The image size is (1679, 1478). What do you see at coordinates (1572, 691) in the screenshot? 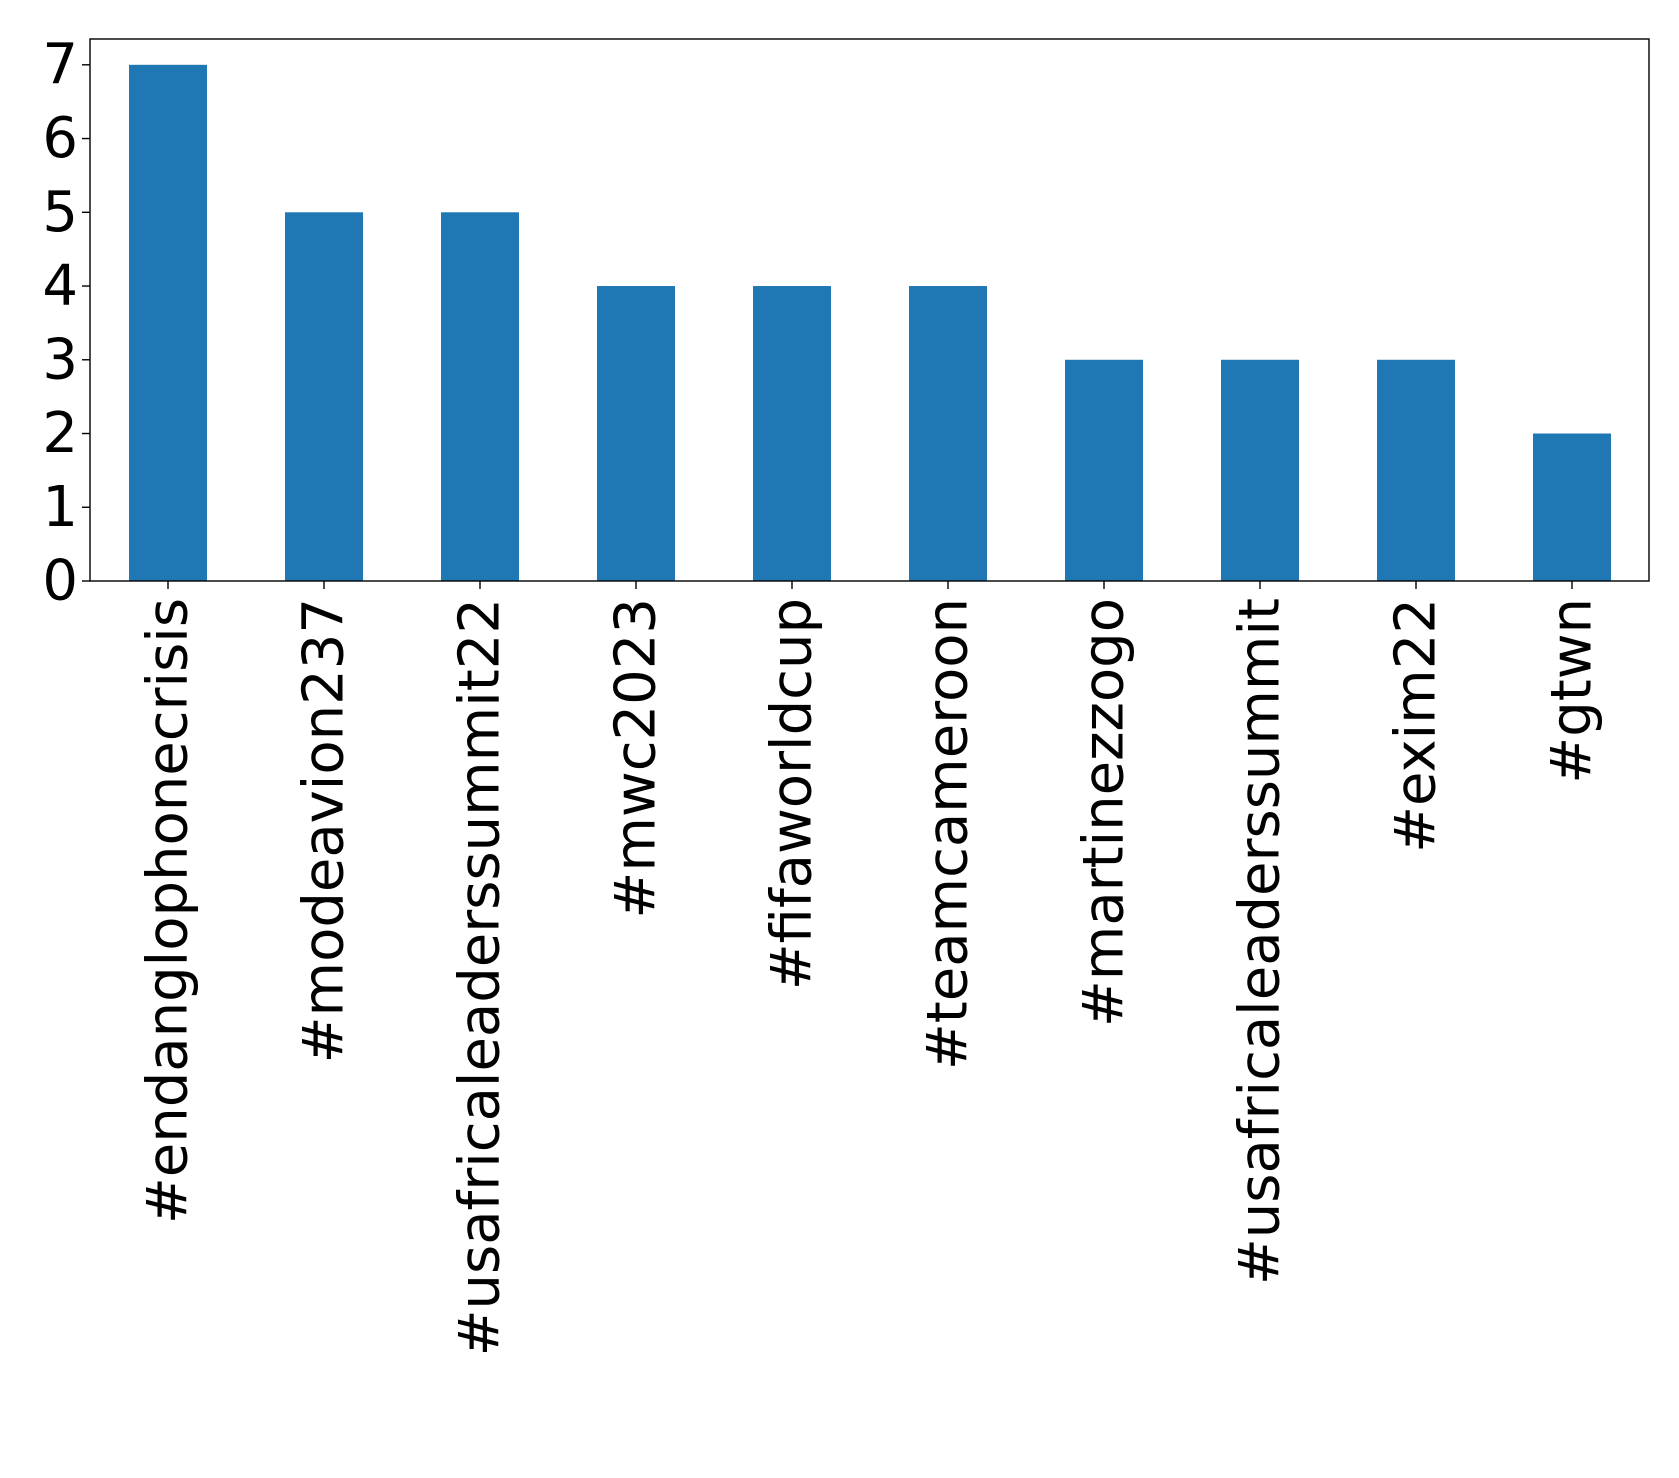
I see `x-tick-label: #gtwn` at bounding box center [1572, 691].